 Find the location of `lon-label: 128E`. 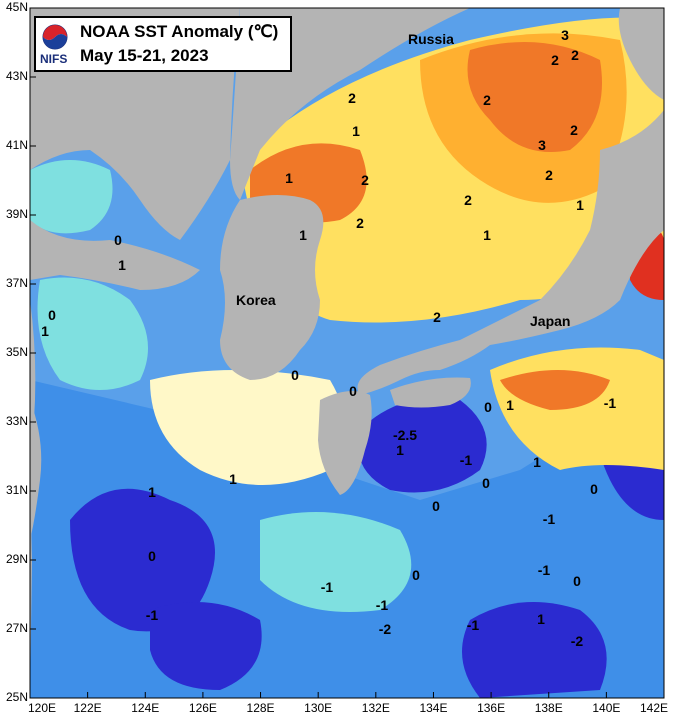

lon-label: 128E is located at coordinates (260, 708).